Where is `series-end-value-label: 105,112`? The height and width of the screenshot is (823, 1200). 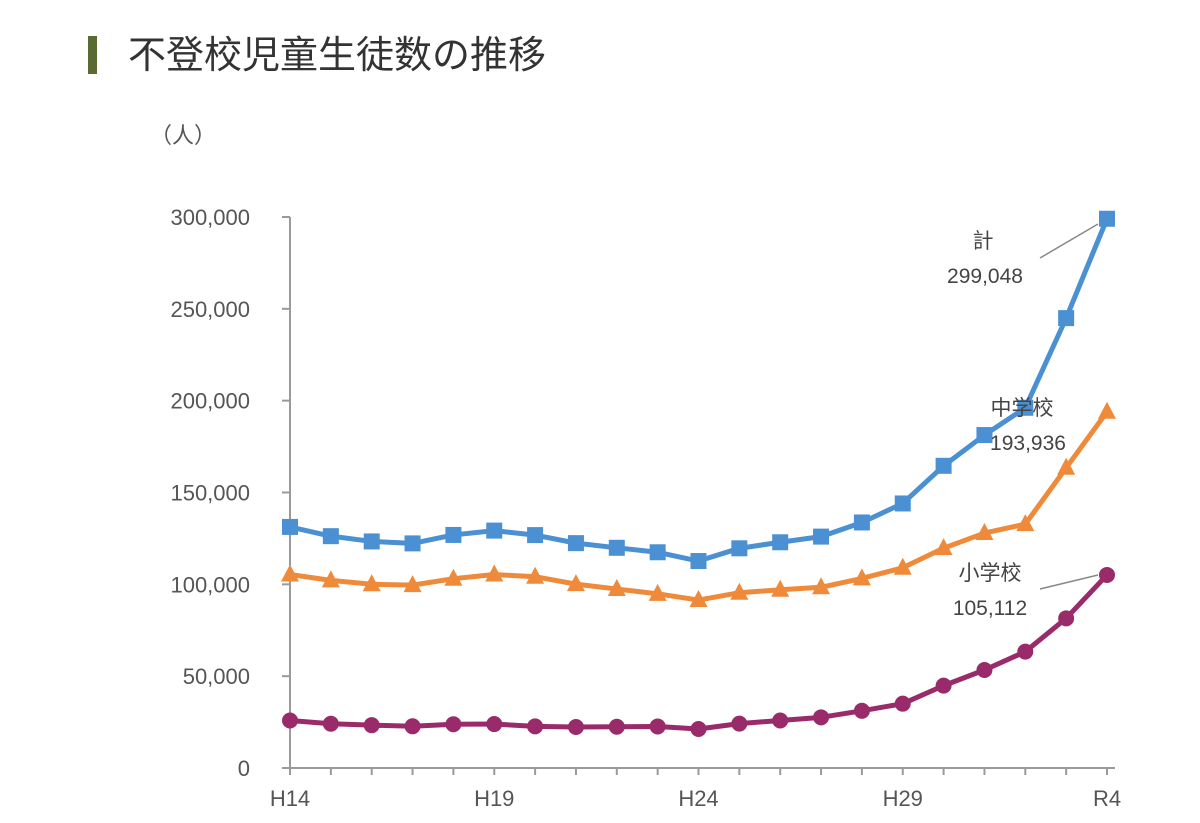 series-end-value-label: 105,112 is located at coordinates (990, 608).